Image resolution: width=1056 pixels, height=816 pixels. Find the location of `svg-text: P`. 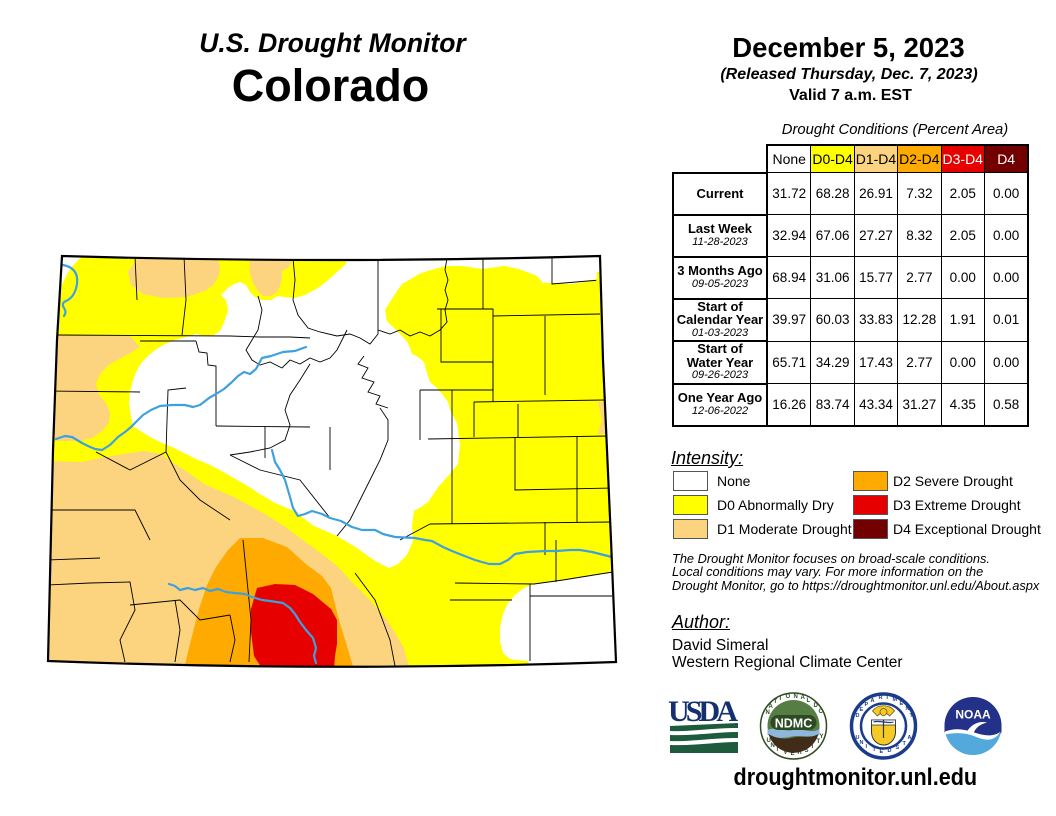

svg-text: P is located at coordinates (867, 705).